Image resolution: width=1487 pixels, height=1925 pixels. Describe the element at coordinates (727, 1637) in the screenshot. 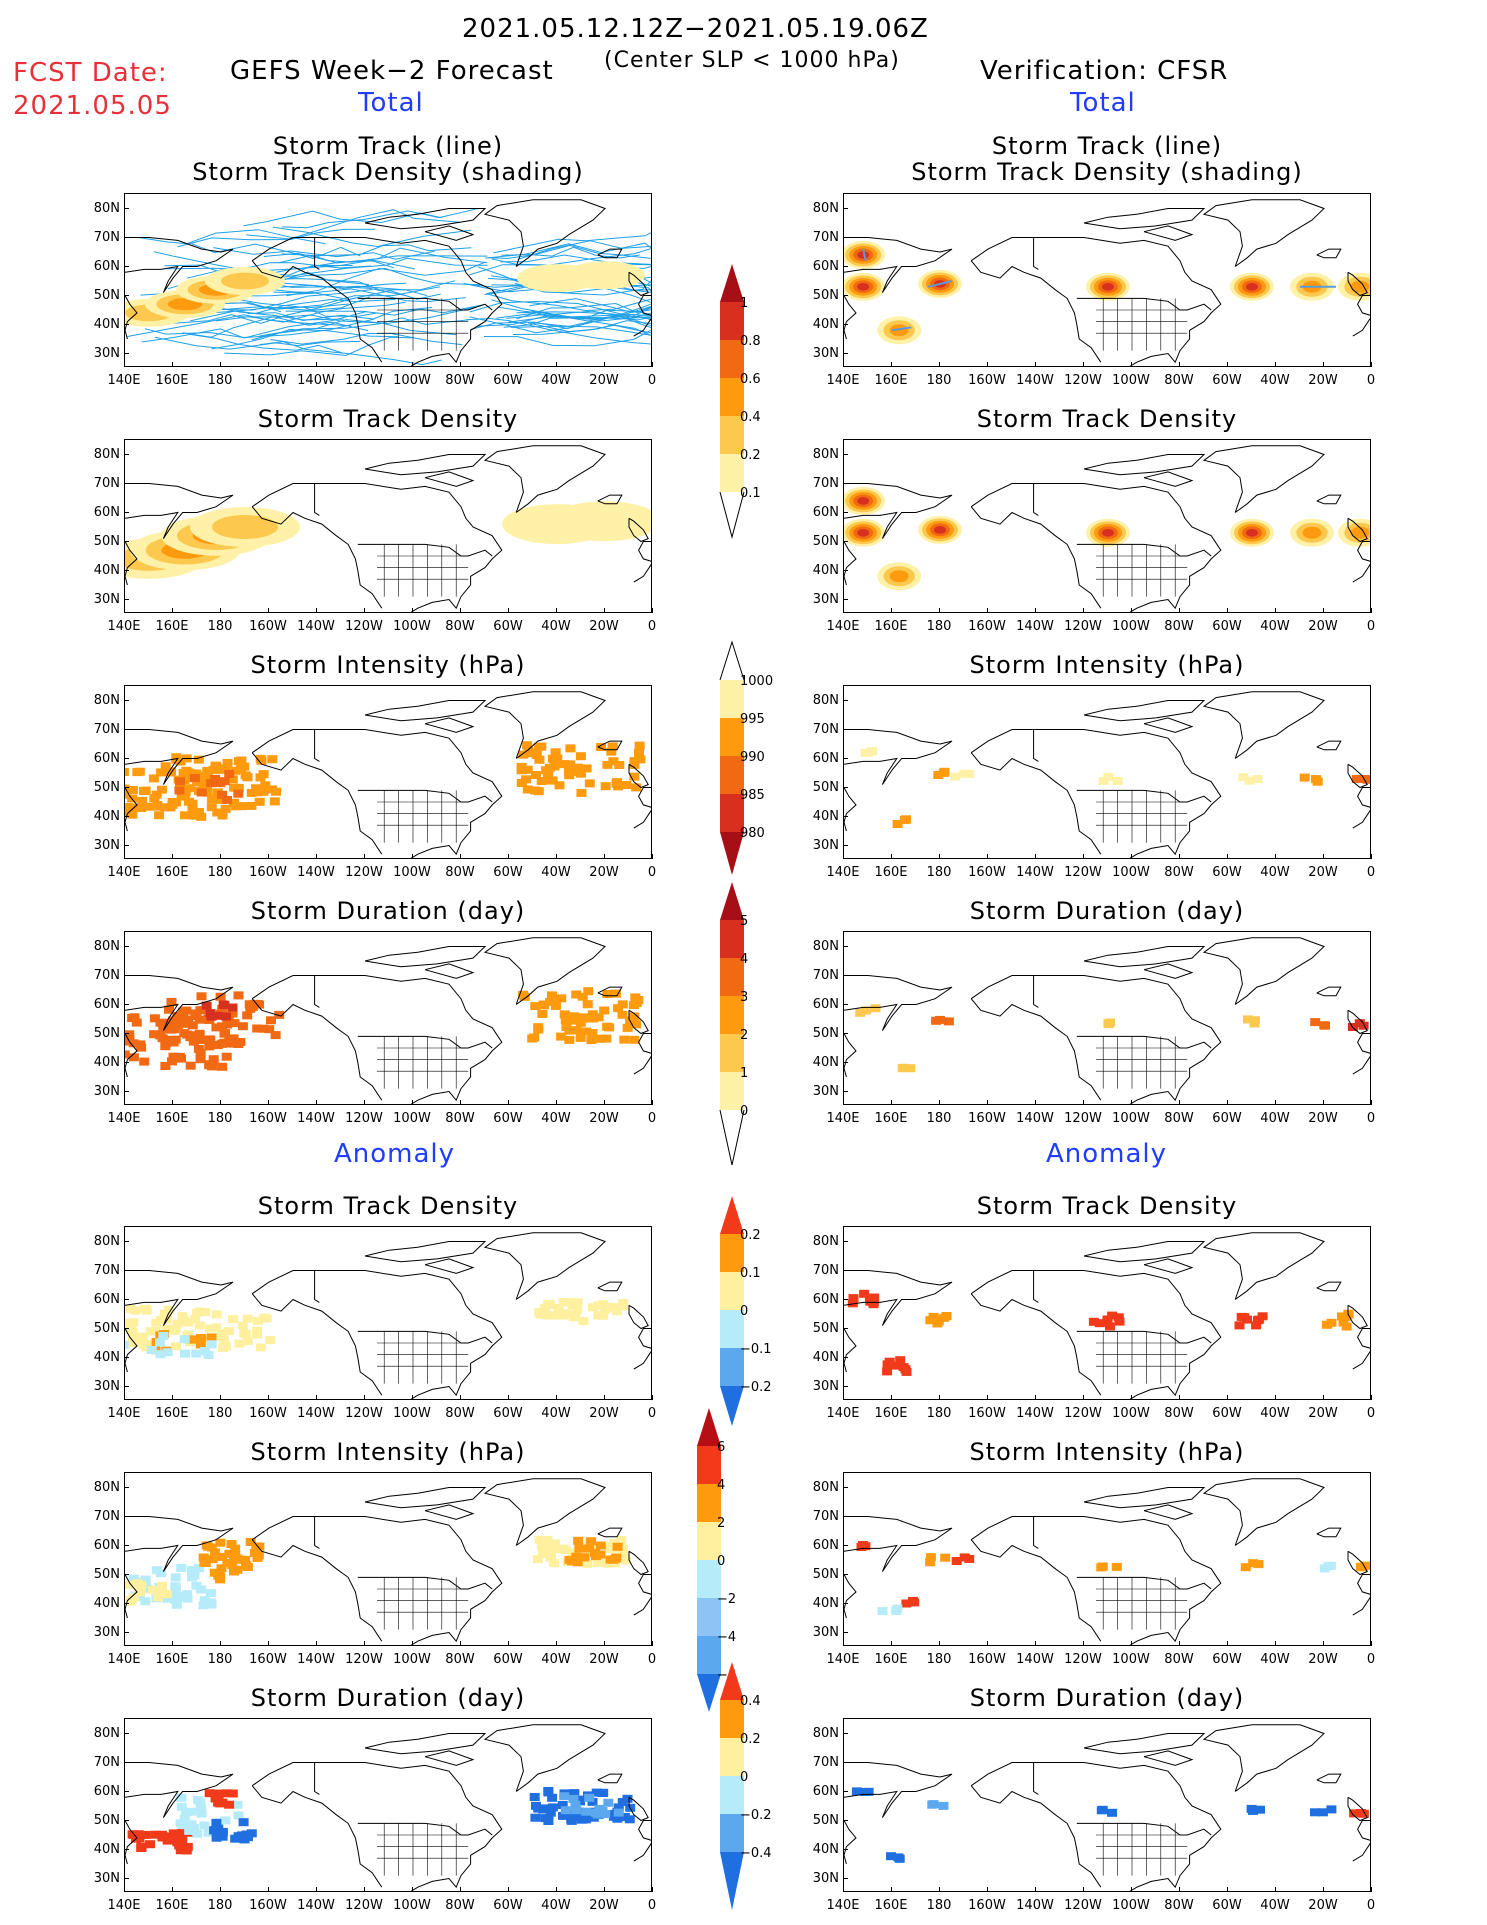

I see `colorbar-label: −4` at that location.